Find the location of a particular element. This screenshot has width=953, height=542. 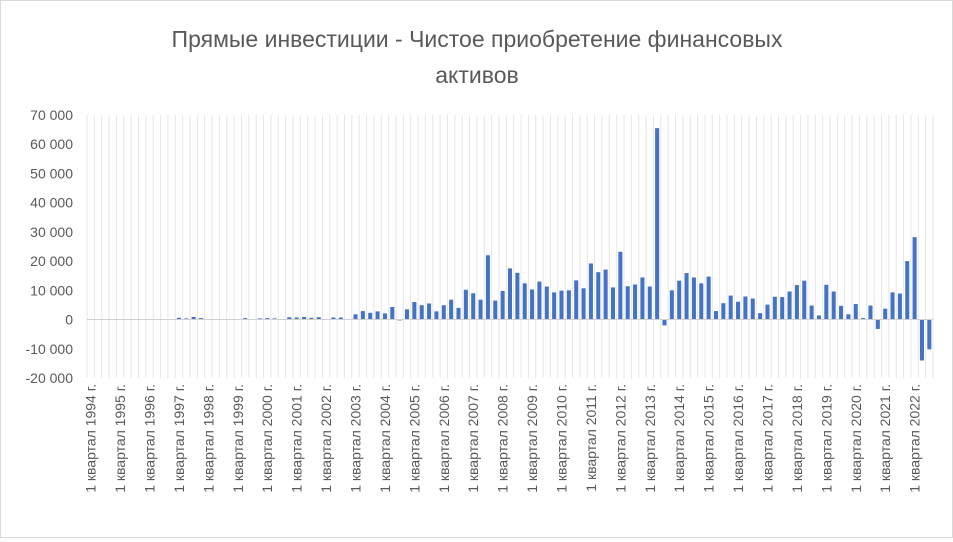

x-tick-label: 1 квартал 2004 г. is located at coordinates (385, 438).